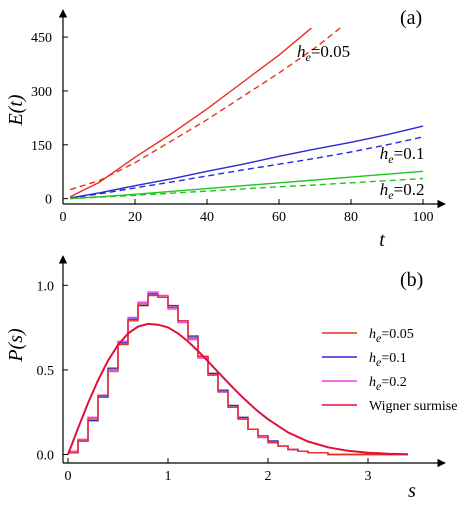  Describe the element at coordinates (68, 476) in the screenshot. I see `panel-b-xtick-label: 0` at that location.